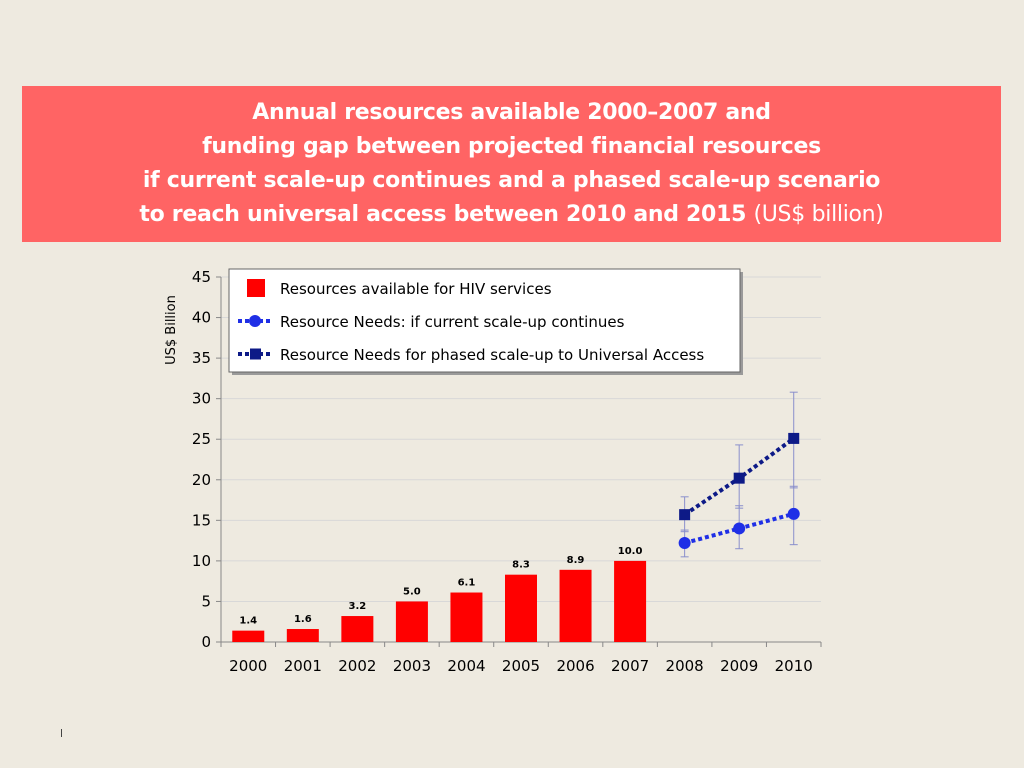 Image resolution: width=1024 pixels, height=768 pixels. I want to click on x-tick-label: 2010, so click(794, 666).